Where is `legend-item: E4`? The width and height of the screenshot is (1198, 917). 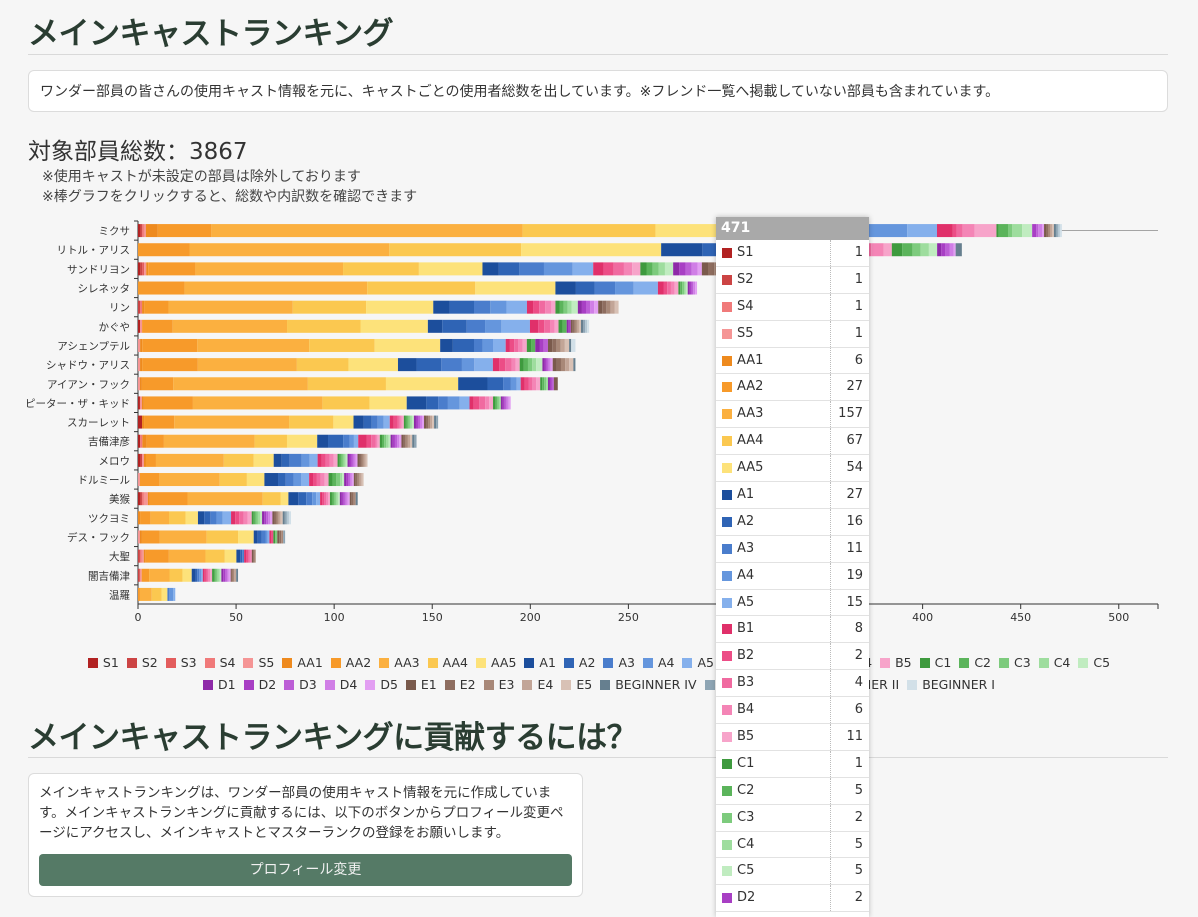 legend-item: E4 is located at coordinates (537, 685).